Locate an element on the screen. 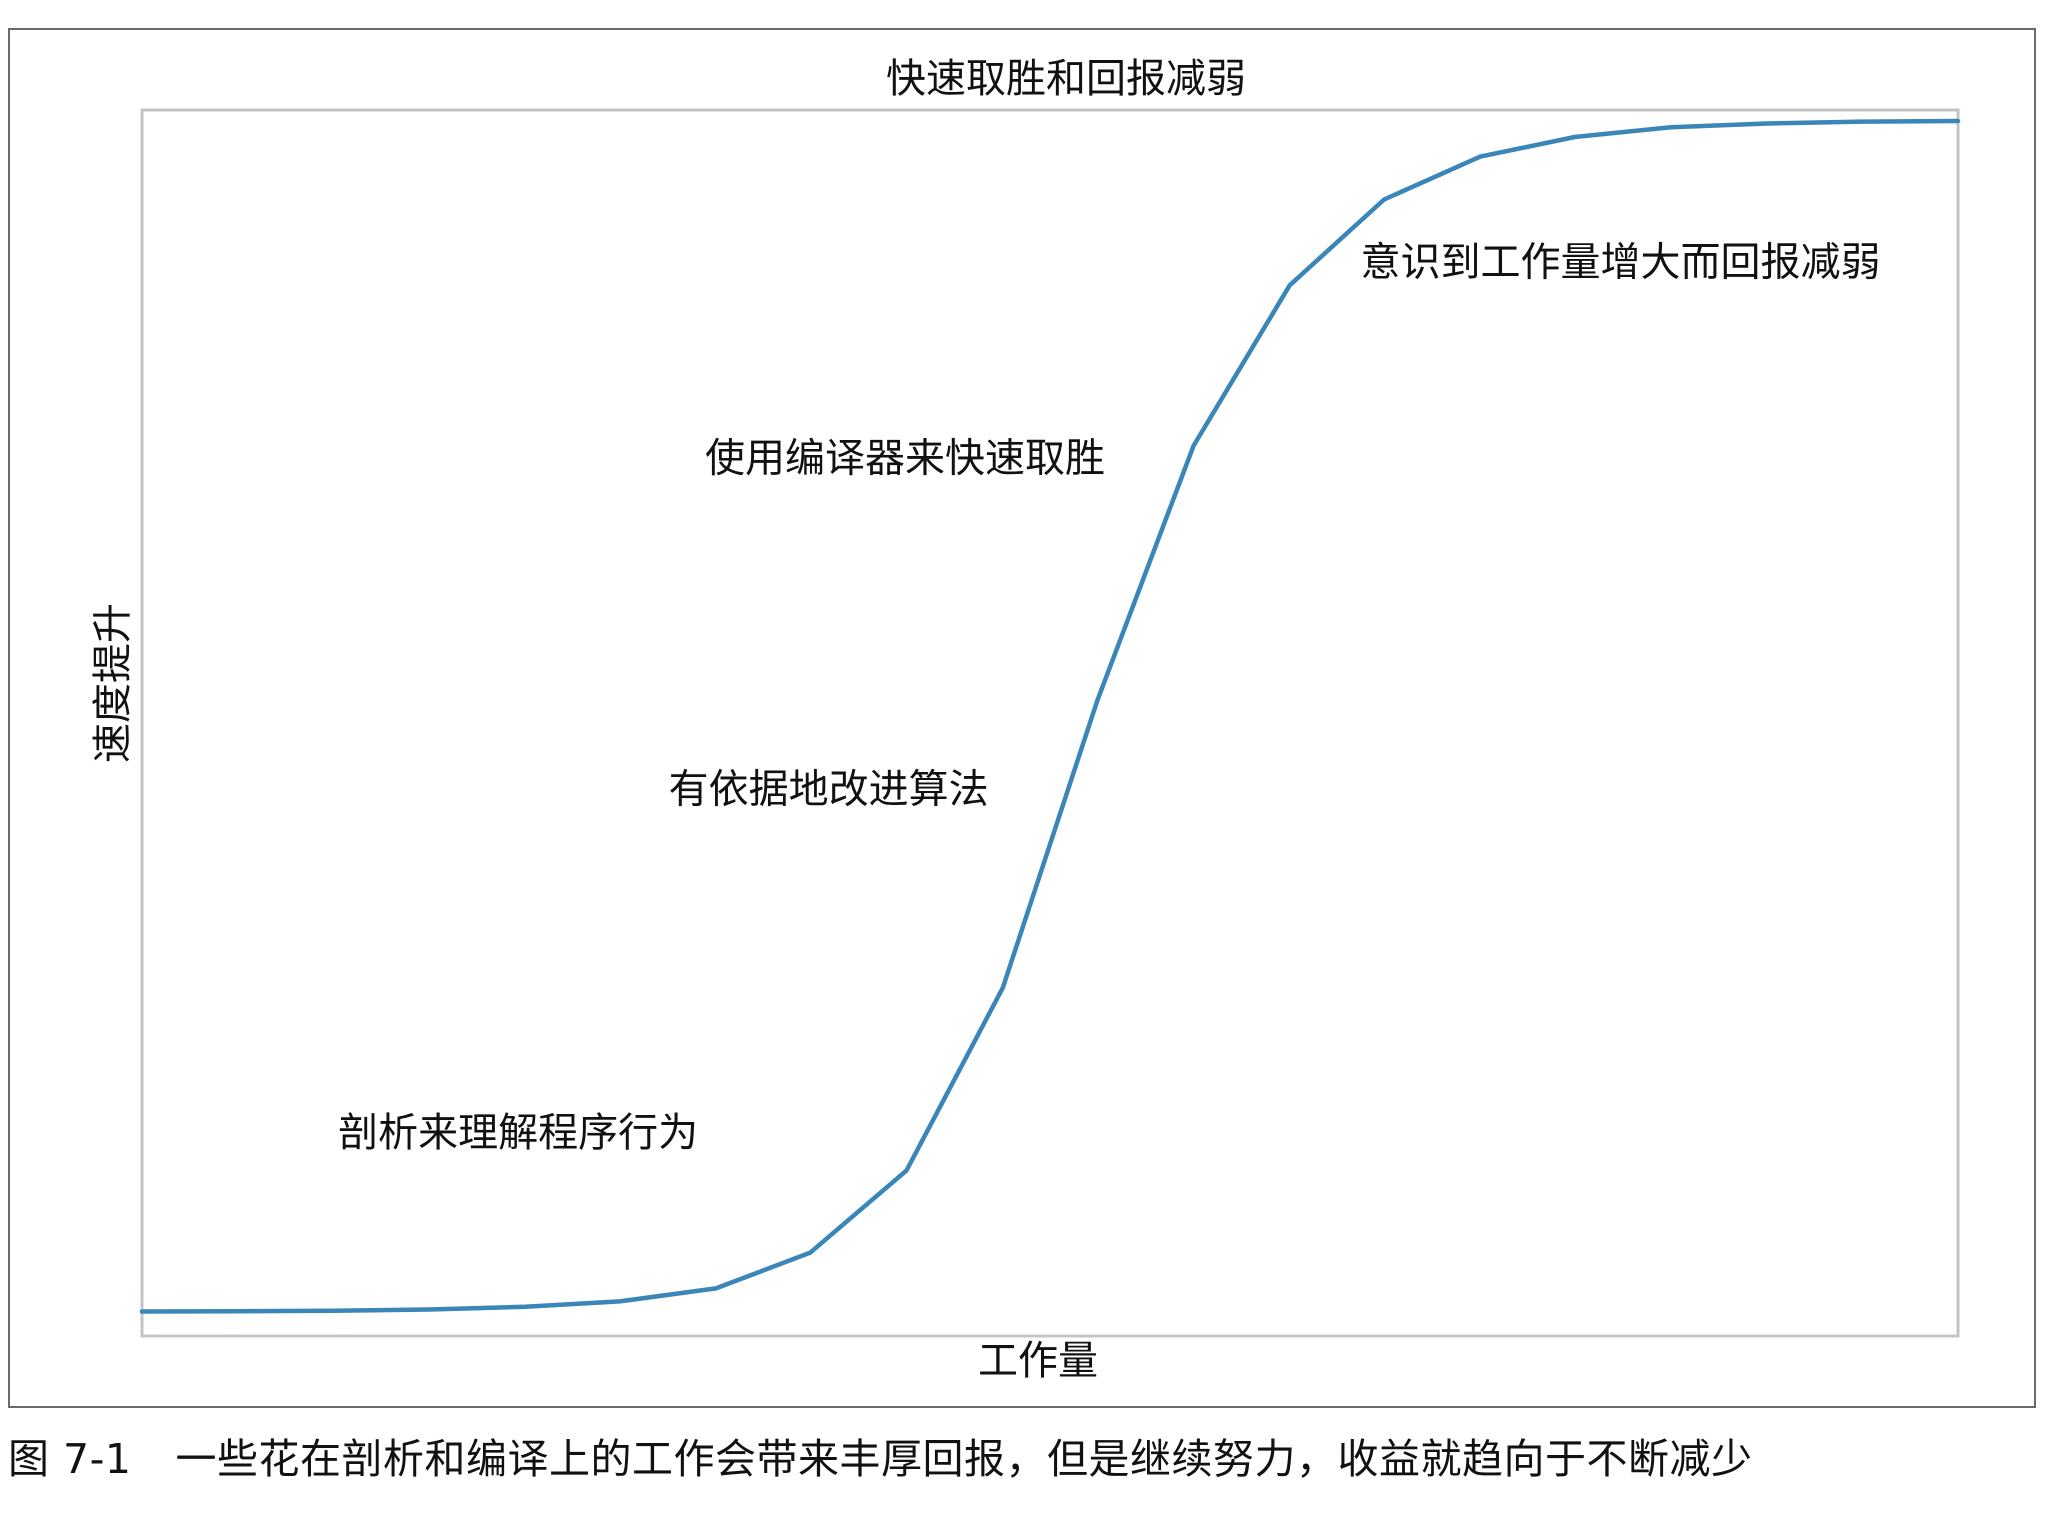 The height and width of the screenshot is (1518, 2048). x-axis-label: 工作量 is located at coordinates (1038, 1361).